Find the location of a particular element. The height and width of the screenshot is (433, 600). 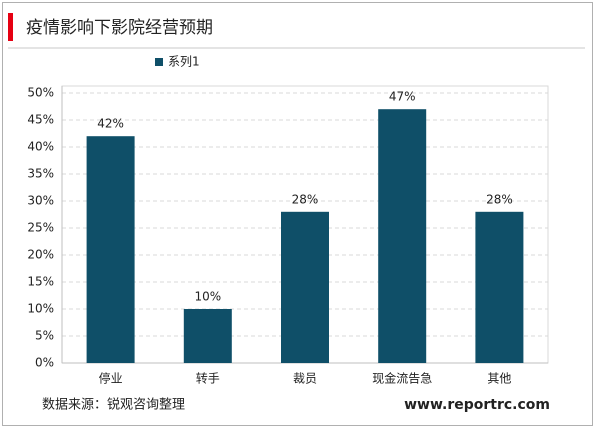

value-label: 10% is located at coordinates (207, 297).